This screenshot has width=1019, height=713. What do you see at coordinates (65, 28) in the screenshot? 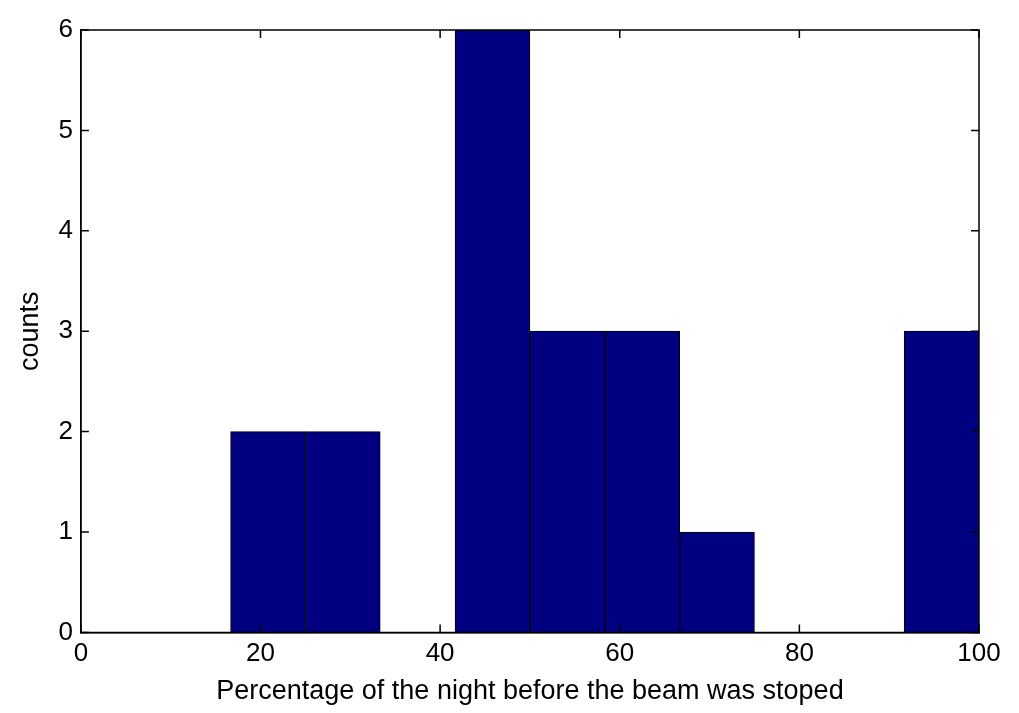
I see `y-tick-label: 6` at bounding box center [65, 28].